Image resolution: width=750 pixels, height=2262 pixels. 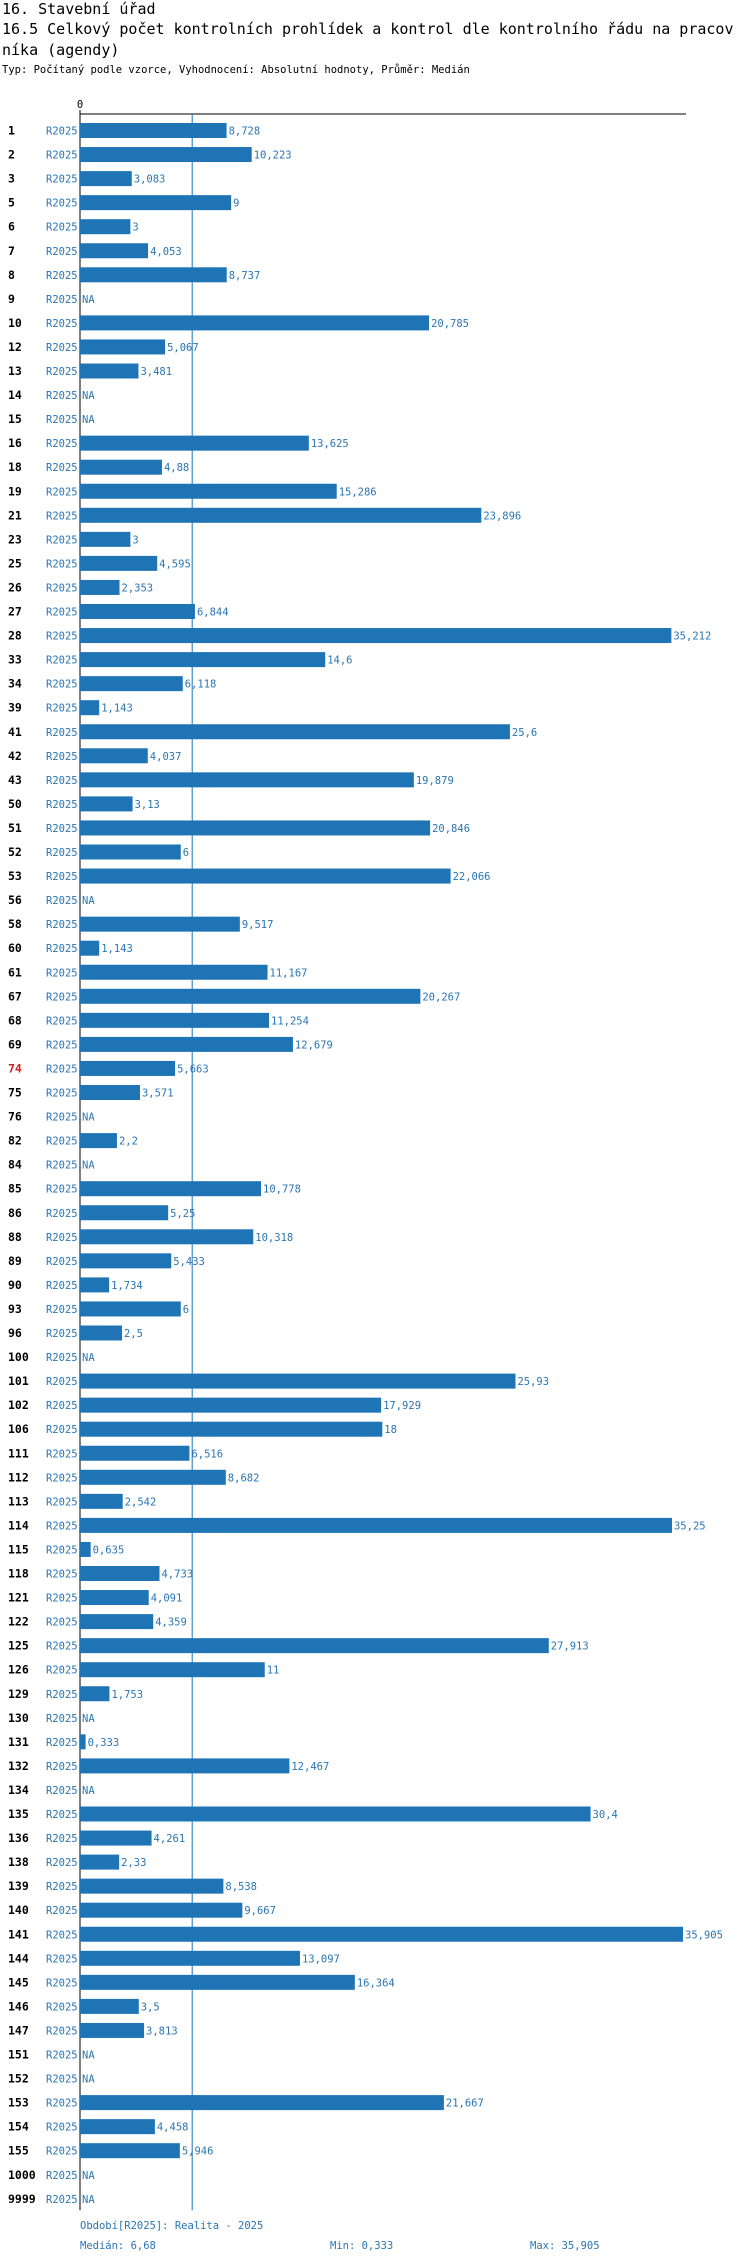 What do you see at coordinates (15, 852) in the screenshot?
I see `row-label: 52` at bounding box center [15, 852].